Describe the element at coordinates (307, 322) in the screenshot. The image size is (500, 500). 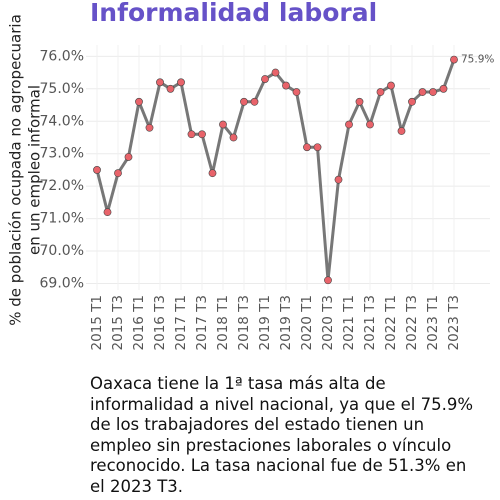
I see `x-tick-label: 2020 T1` at that location.